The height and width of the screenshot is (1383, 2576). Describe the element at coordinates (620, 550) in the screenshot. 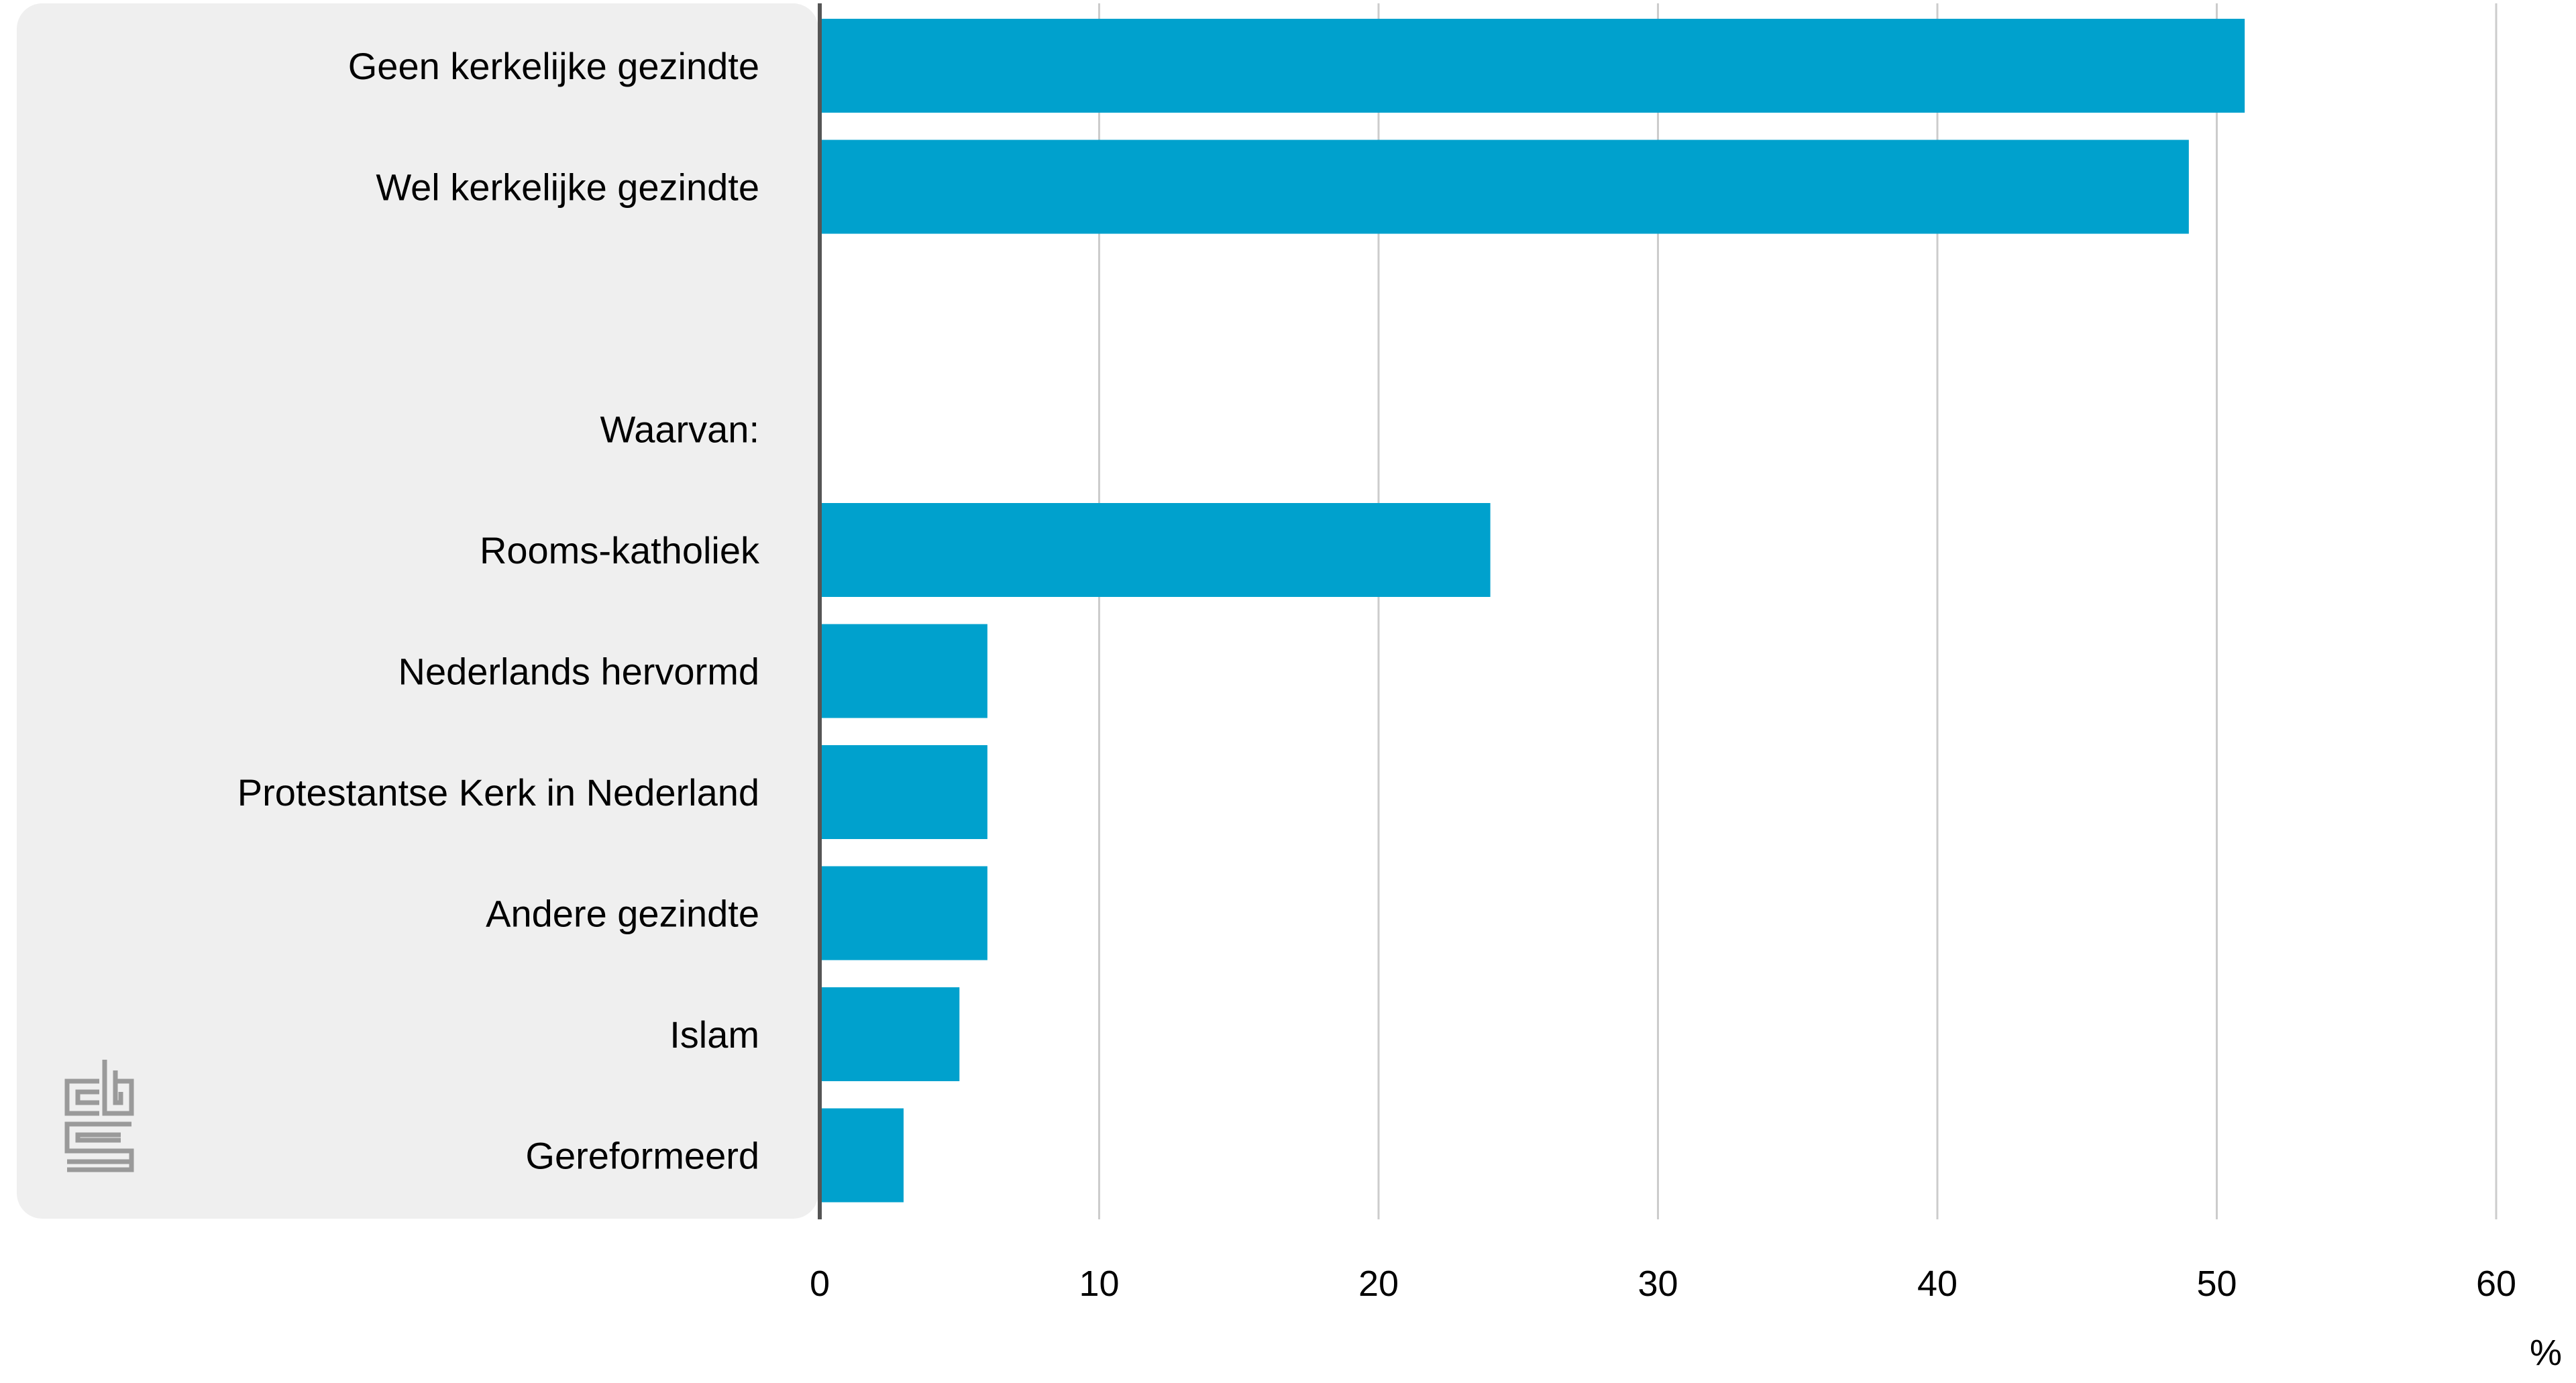

I see `category-label: Rooms-katholiek` at that location.